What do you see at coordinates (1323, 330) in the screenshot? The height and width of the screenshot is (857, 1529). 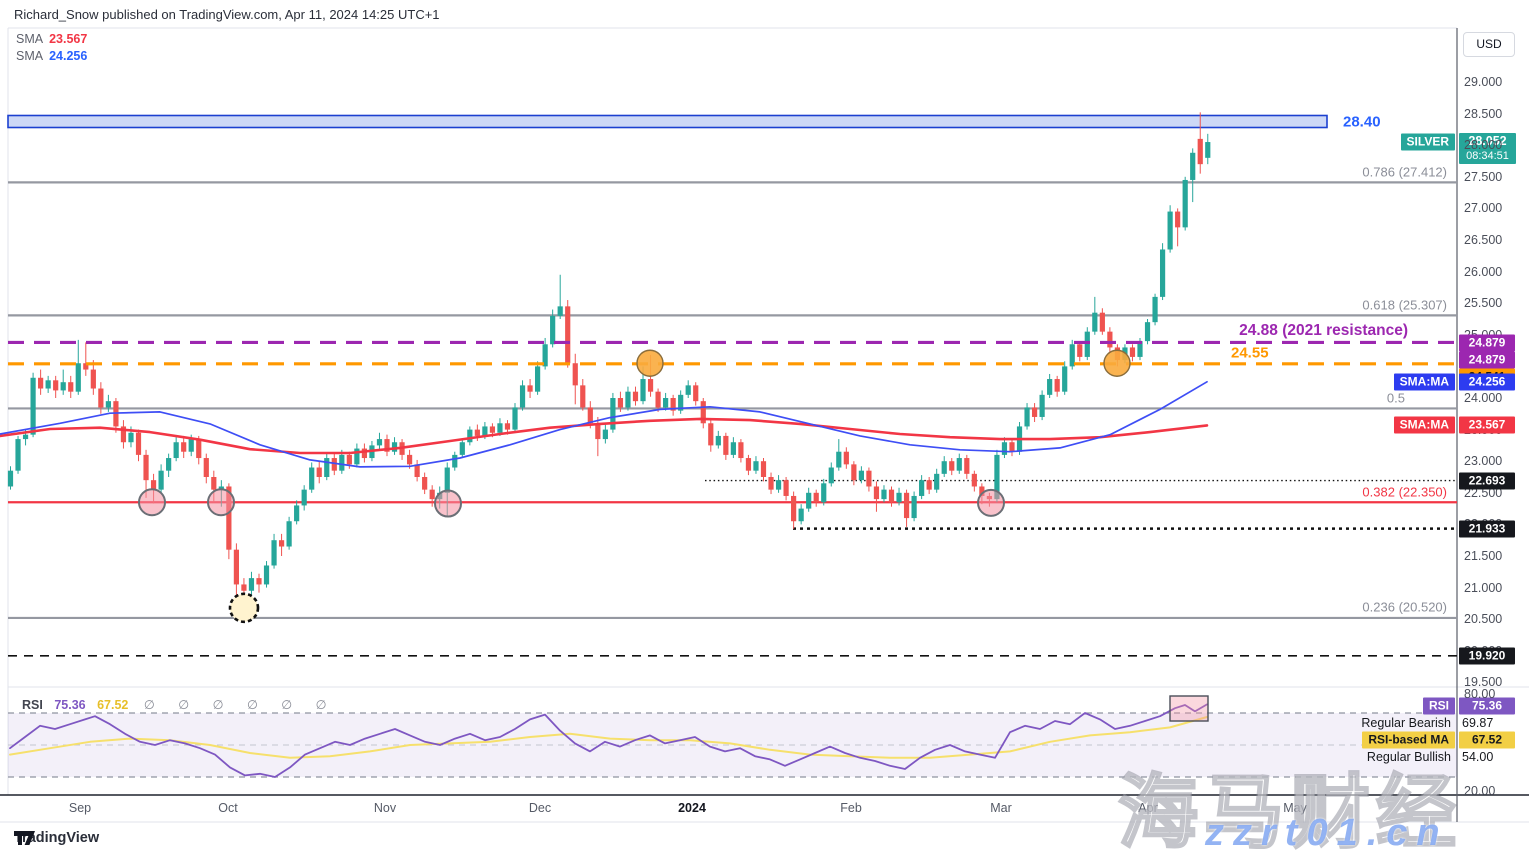 I see `resistance-2021-label: 24.88 (2021 resistance)` at bounding box center [1323, 330].